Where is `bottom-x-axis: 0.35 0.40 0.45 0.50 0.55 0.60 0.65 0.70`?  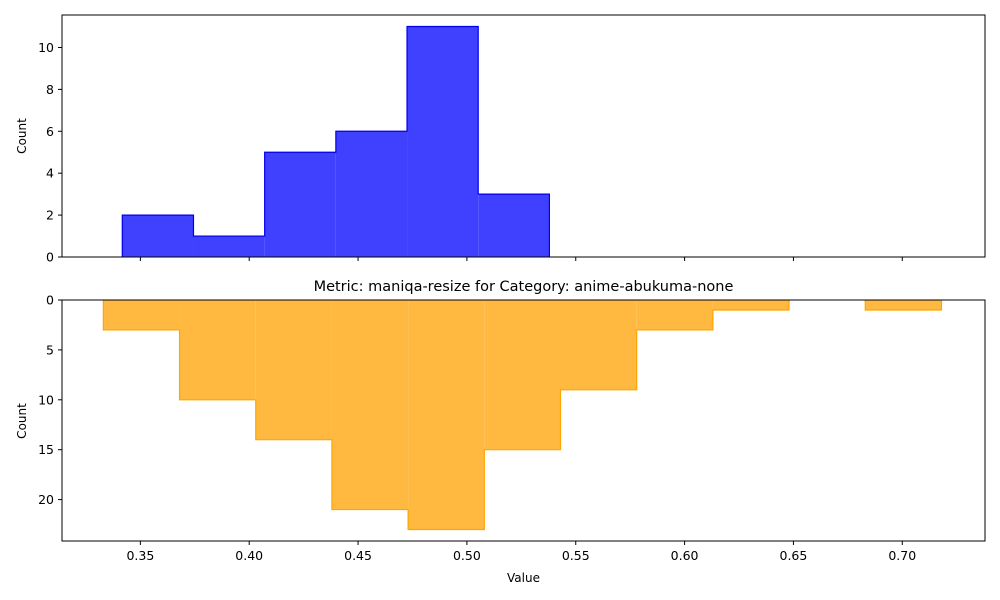 bottom-x-axis: 0.35 0.40 0.45 0.50 0.55 0.60 0.65 0.70 is located at coordinates (521, 552).